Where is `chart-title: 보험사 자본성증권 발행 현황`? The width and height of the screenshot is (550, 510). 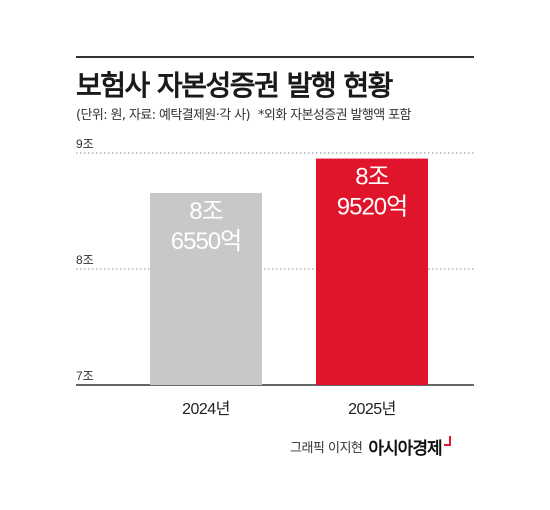 chart-title: 보험사 자본성증권 발행 현황 is located at coordinates (234, 85).